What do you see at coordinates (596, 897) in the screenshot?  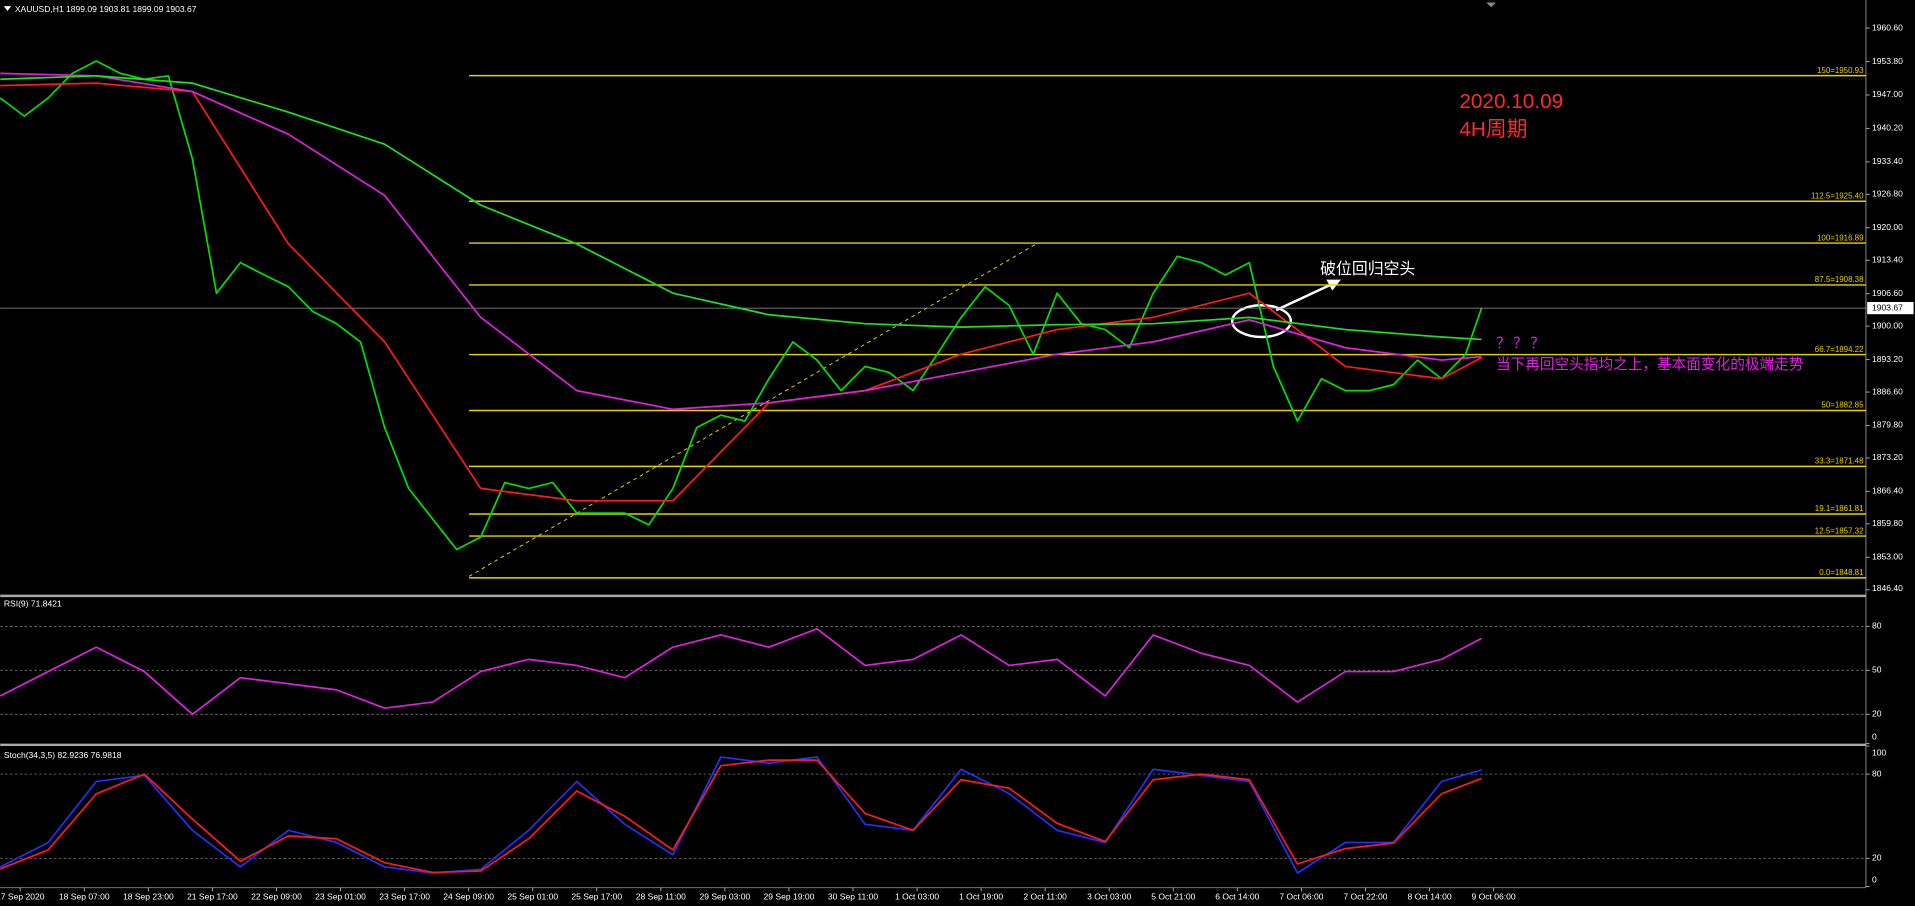 I see `x-tick-label: 25 Sep 17:00` at bounding box center [596, 897].